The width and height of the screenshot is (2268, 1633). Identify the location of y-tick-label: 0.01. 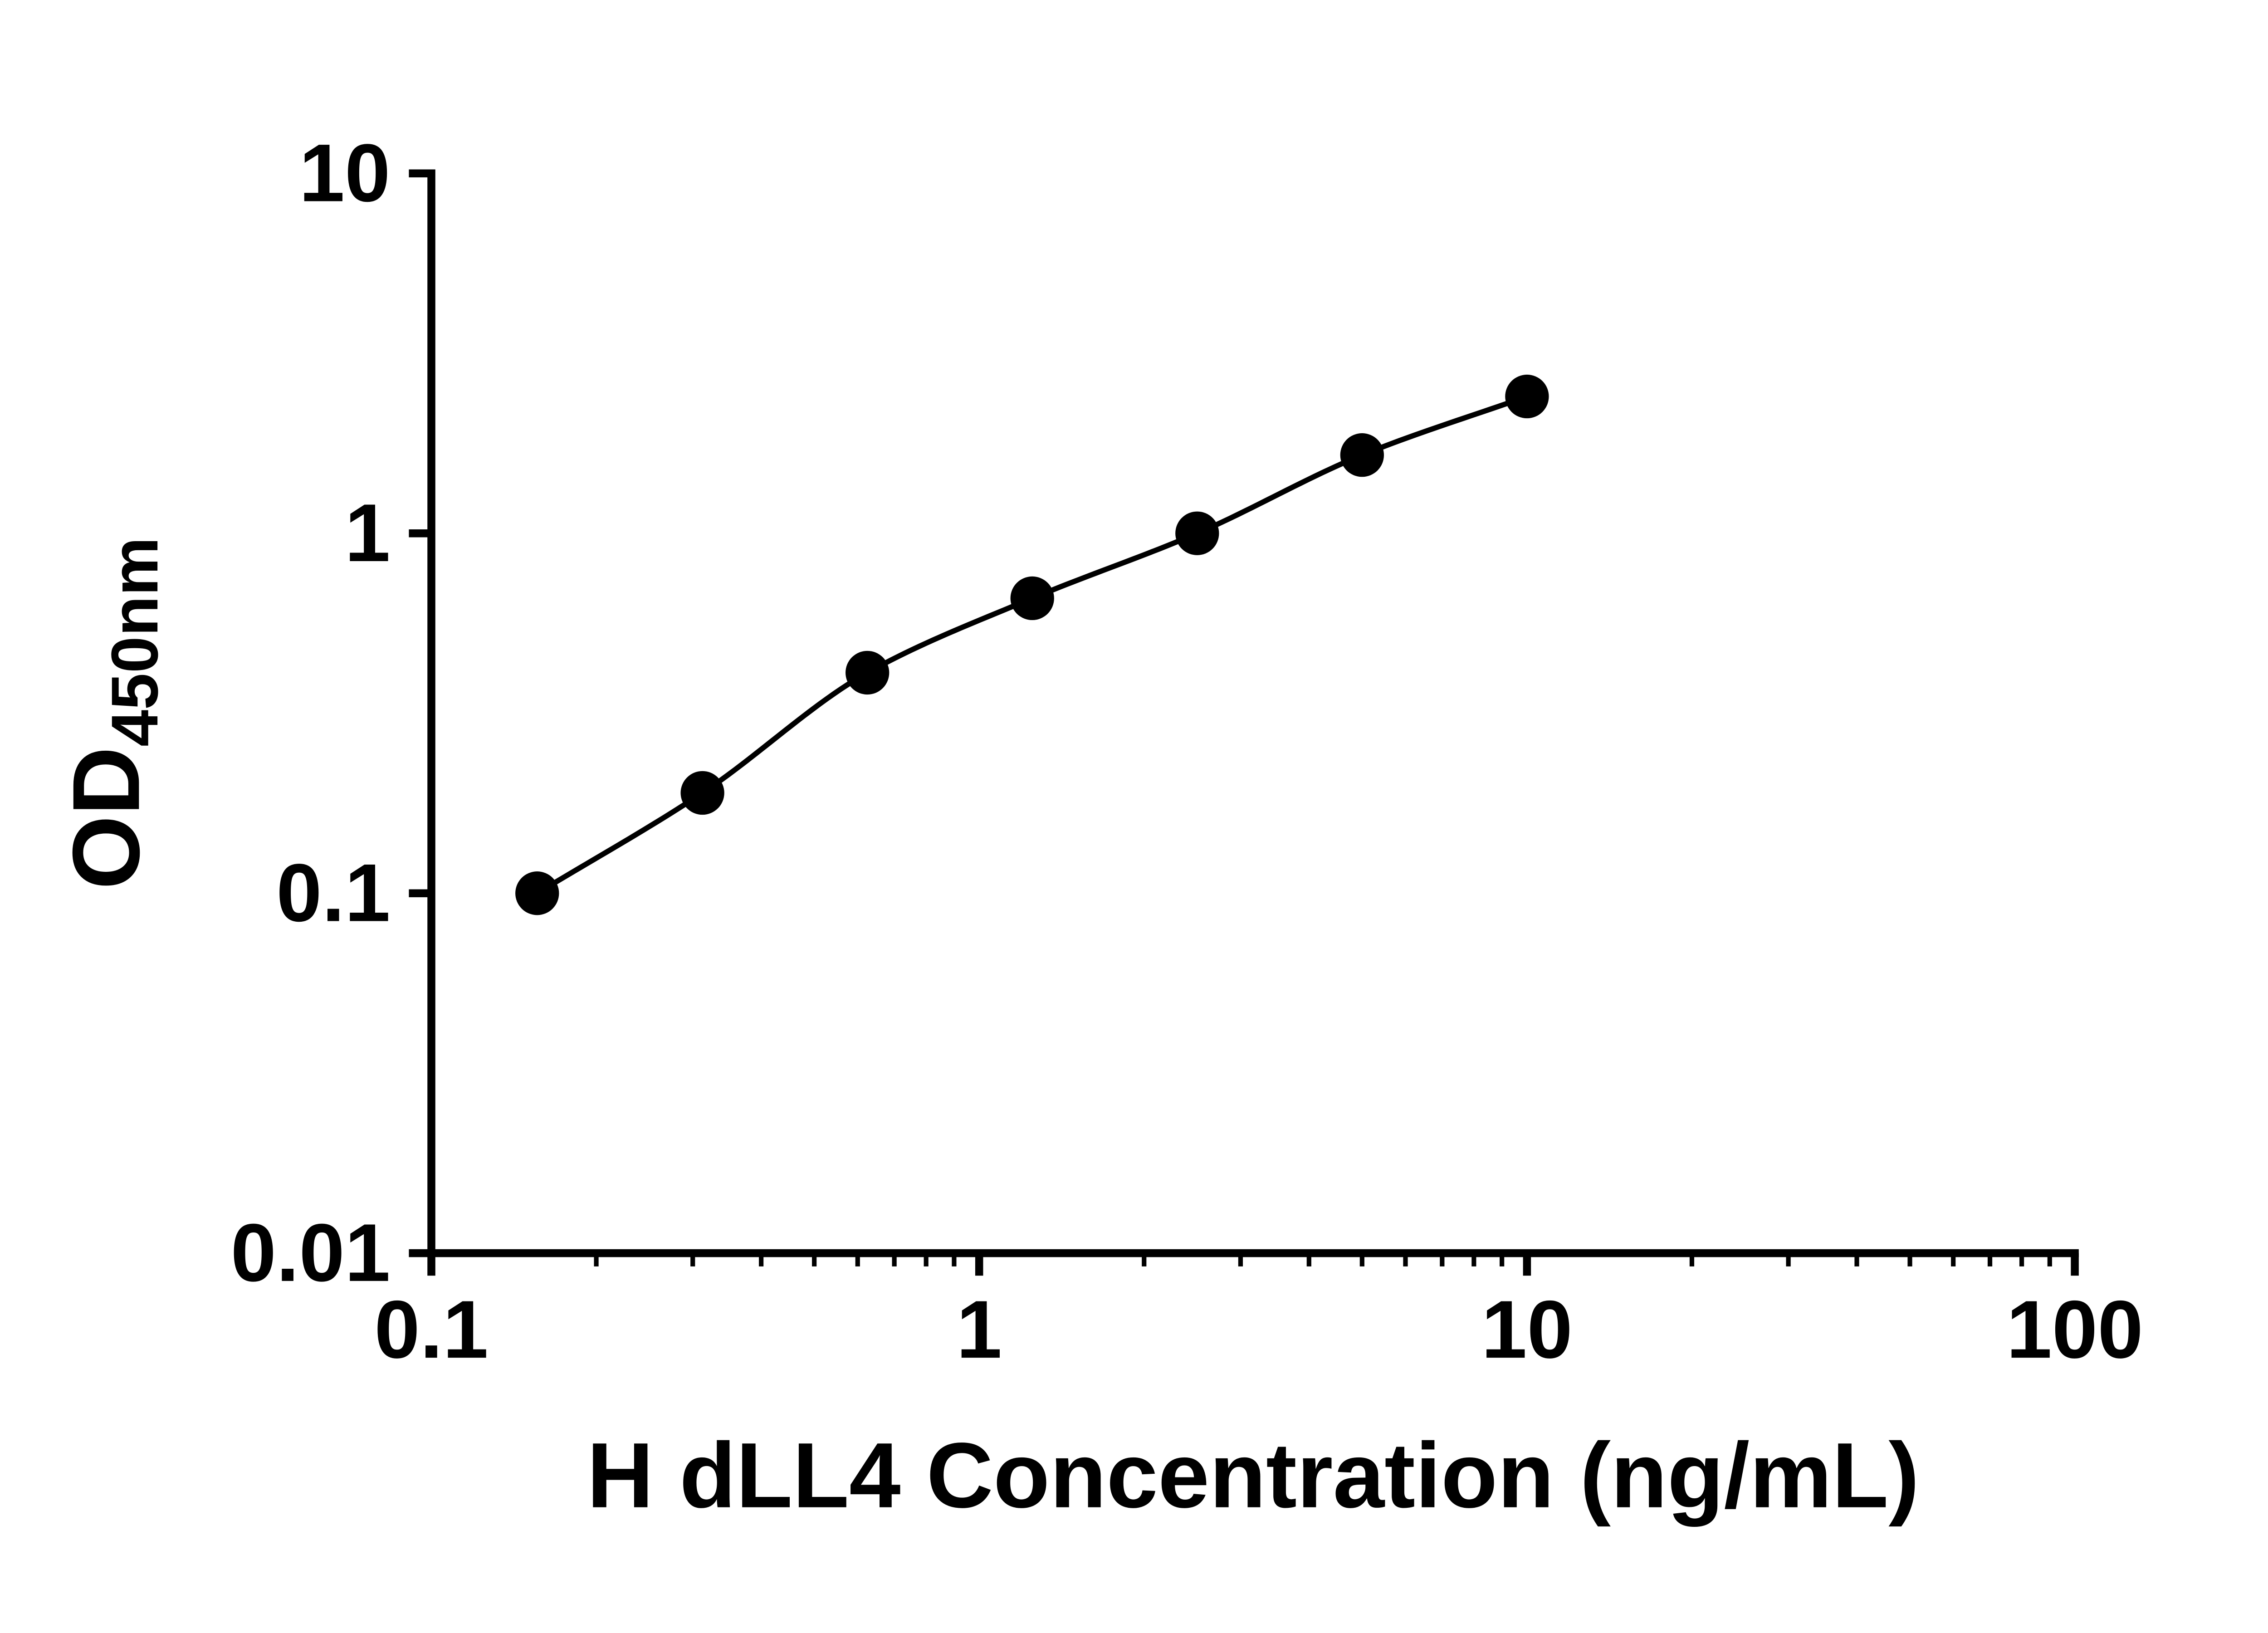
(311, 1253).